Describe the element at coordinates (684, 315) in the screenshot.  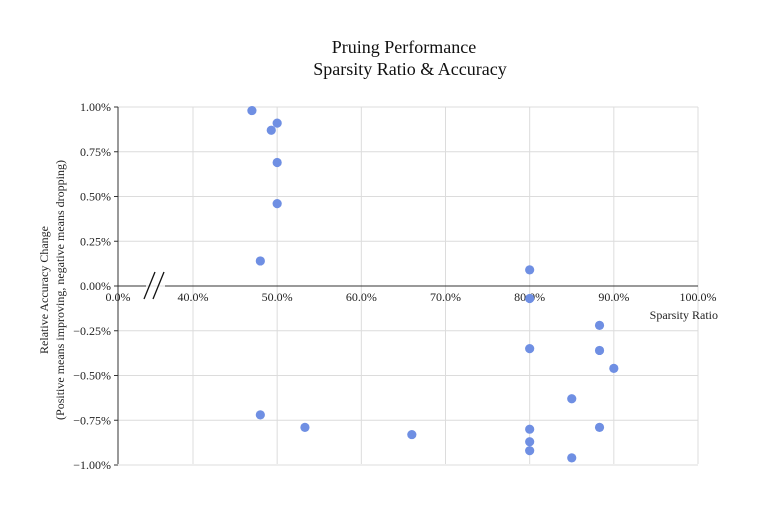
I see `x-axis-label: Sparsity Ratio` at that location.